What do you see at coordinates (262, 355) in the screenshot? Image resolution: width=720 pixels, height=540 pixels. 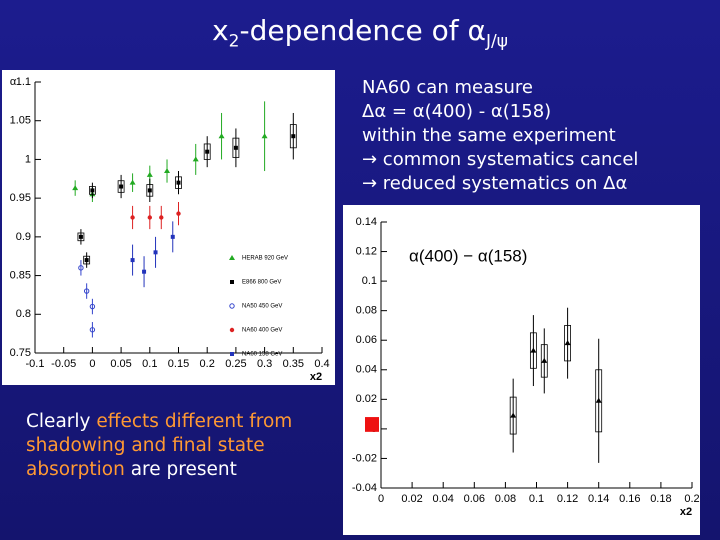 I see `legend-label: NA60 158 GeV` at bounding box center [262, 355].